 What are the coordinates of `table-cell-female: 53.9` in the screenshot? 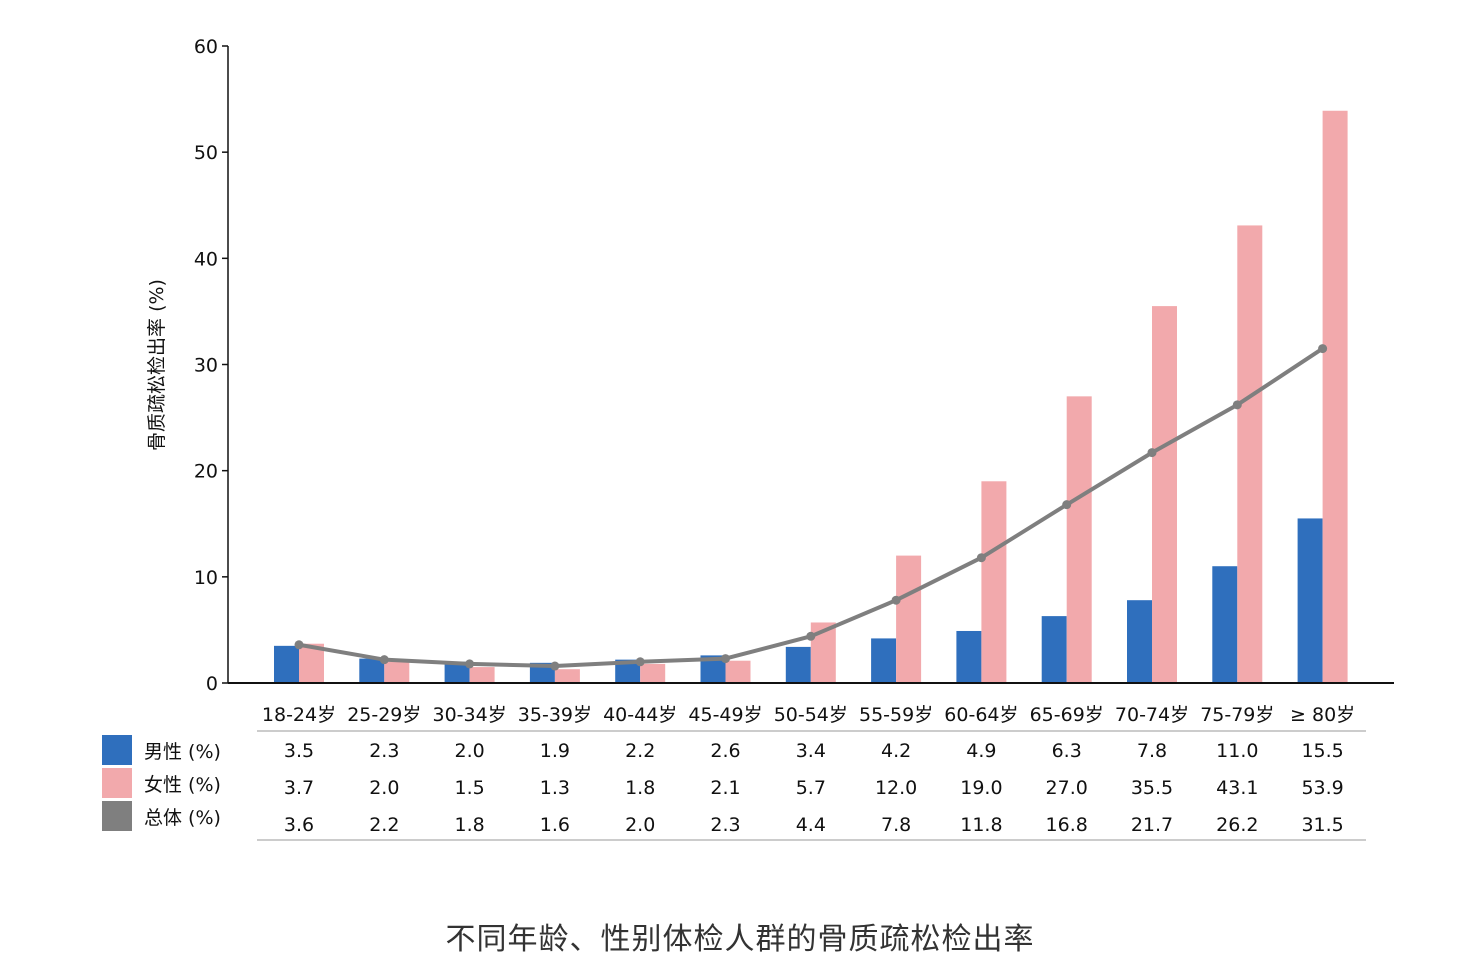 It's located at (1322, 788).